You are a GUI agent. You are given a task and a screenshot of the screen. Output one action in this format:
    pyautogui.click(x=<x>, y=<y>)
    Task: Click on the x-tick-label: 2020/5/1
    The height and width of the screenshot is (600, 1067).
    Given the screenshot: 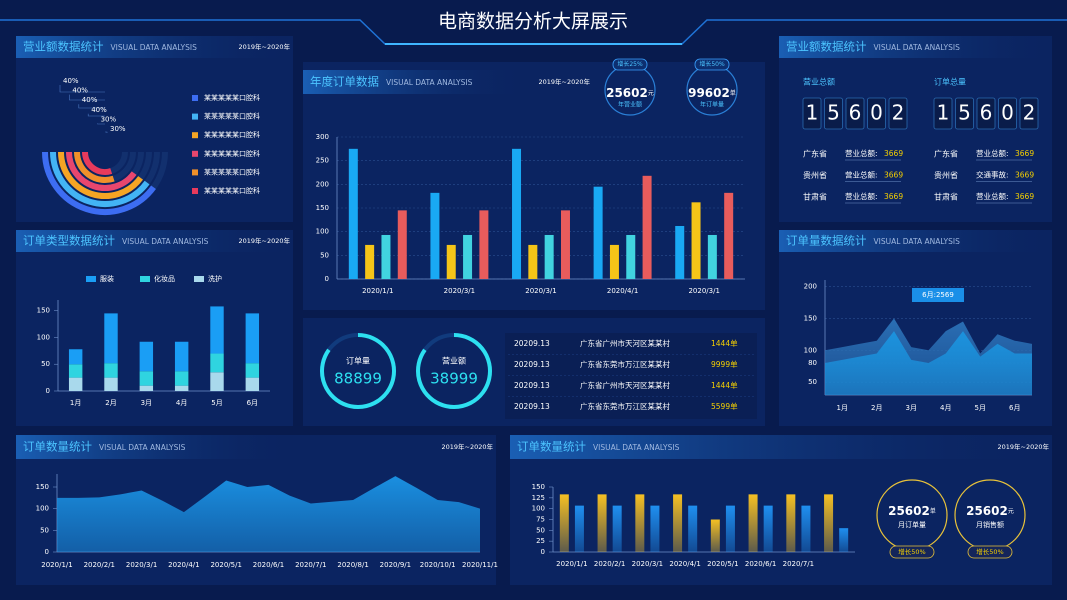 What is the action you would take?
    pyautogui.click(x=722, y=564)
    